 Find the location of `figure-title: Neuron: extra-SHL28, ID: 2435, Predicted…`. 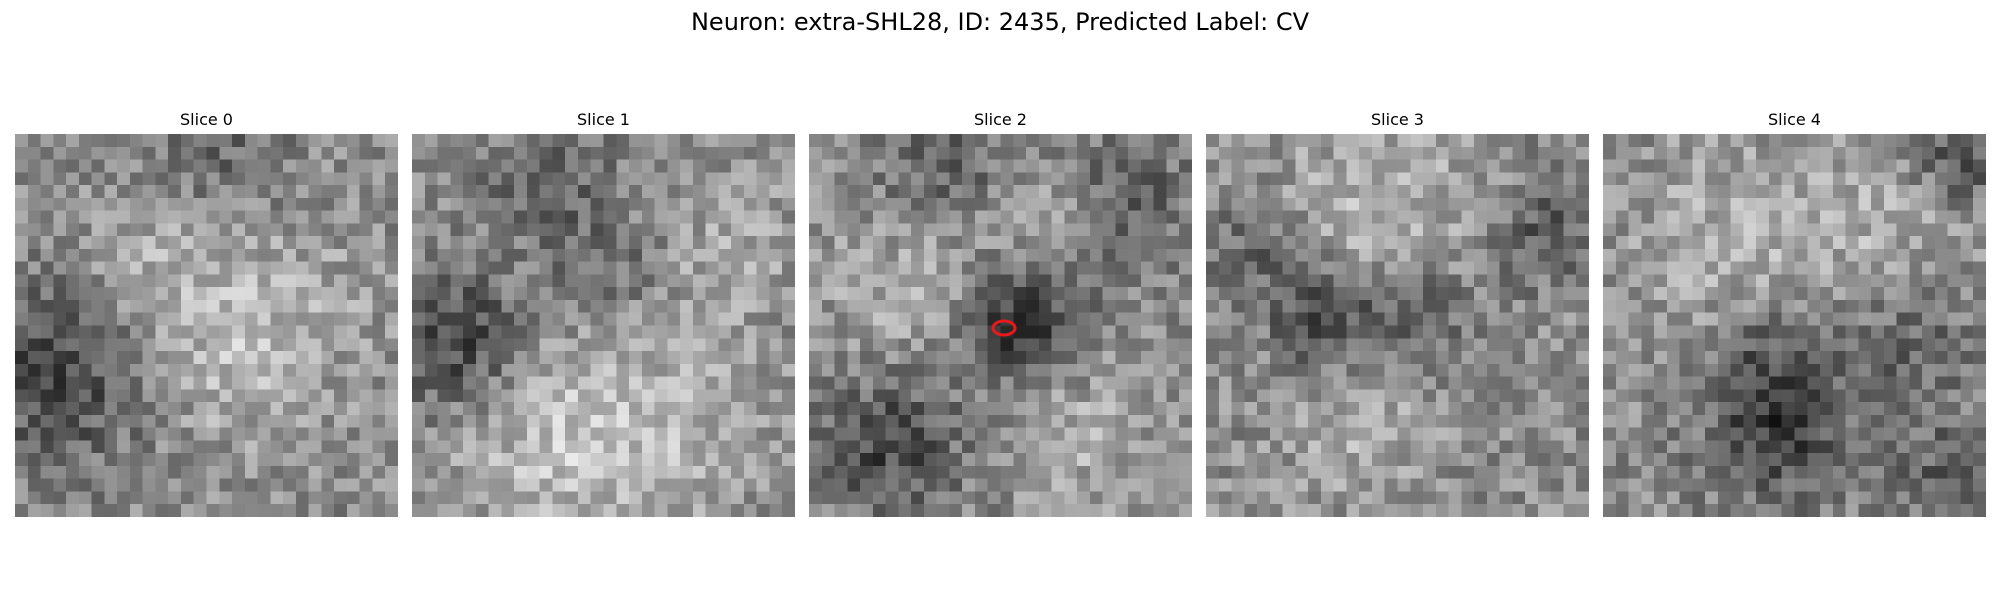

figure-title: Neuron: extra-SHL28, ID: 2435, Predicted… is located at coordinates (1000, 22).